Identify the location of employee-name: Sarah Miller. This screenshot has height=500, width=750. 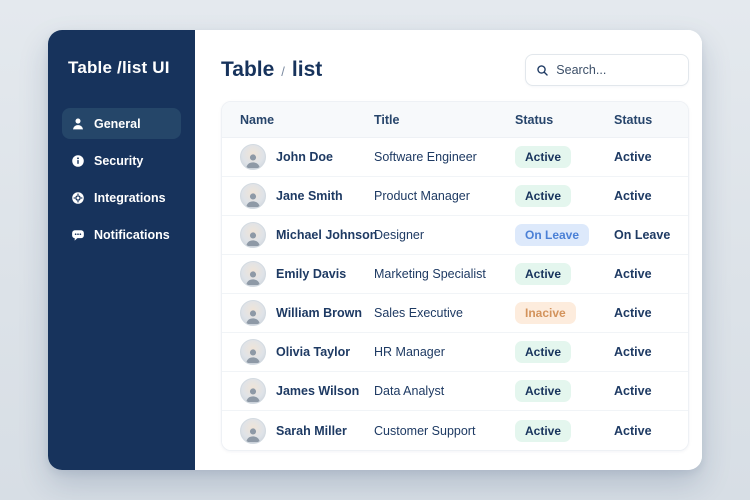
(311, 430).